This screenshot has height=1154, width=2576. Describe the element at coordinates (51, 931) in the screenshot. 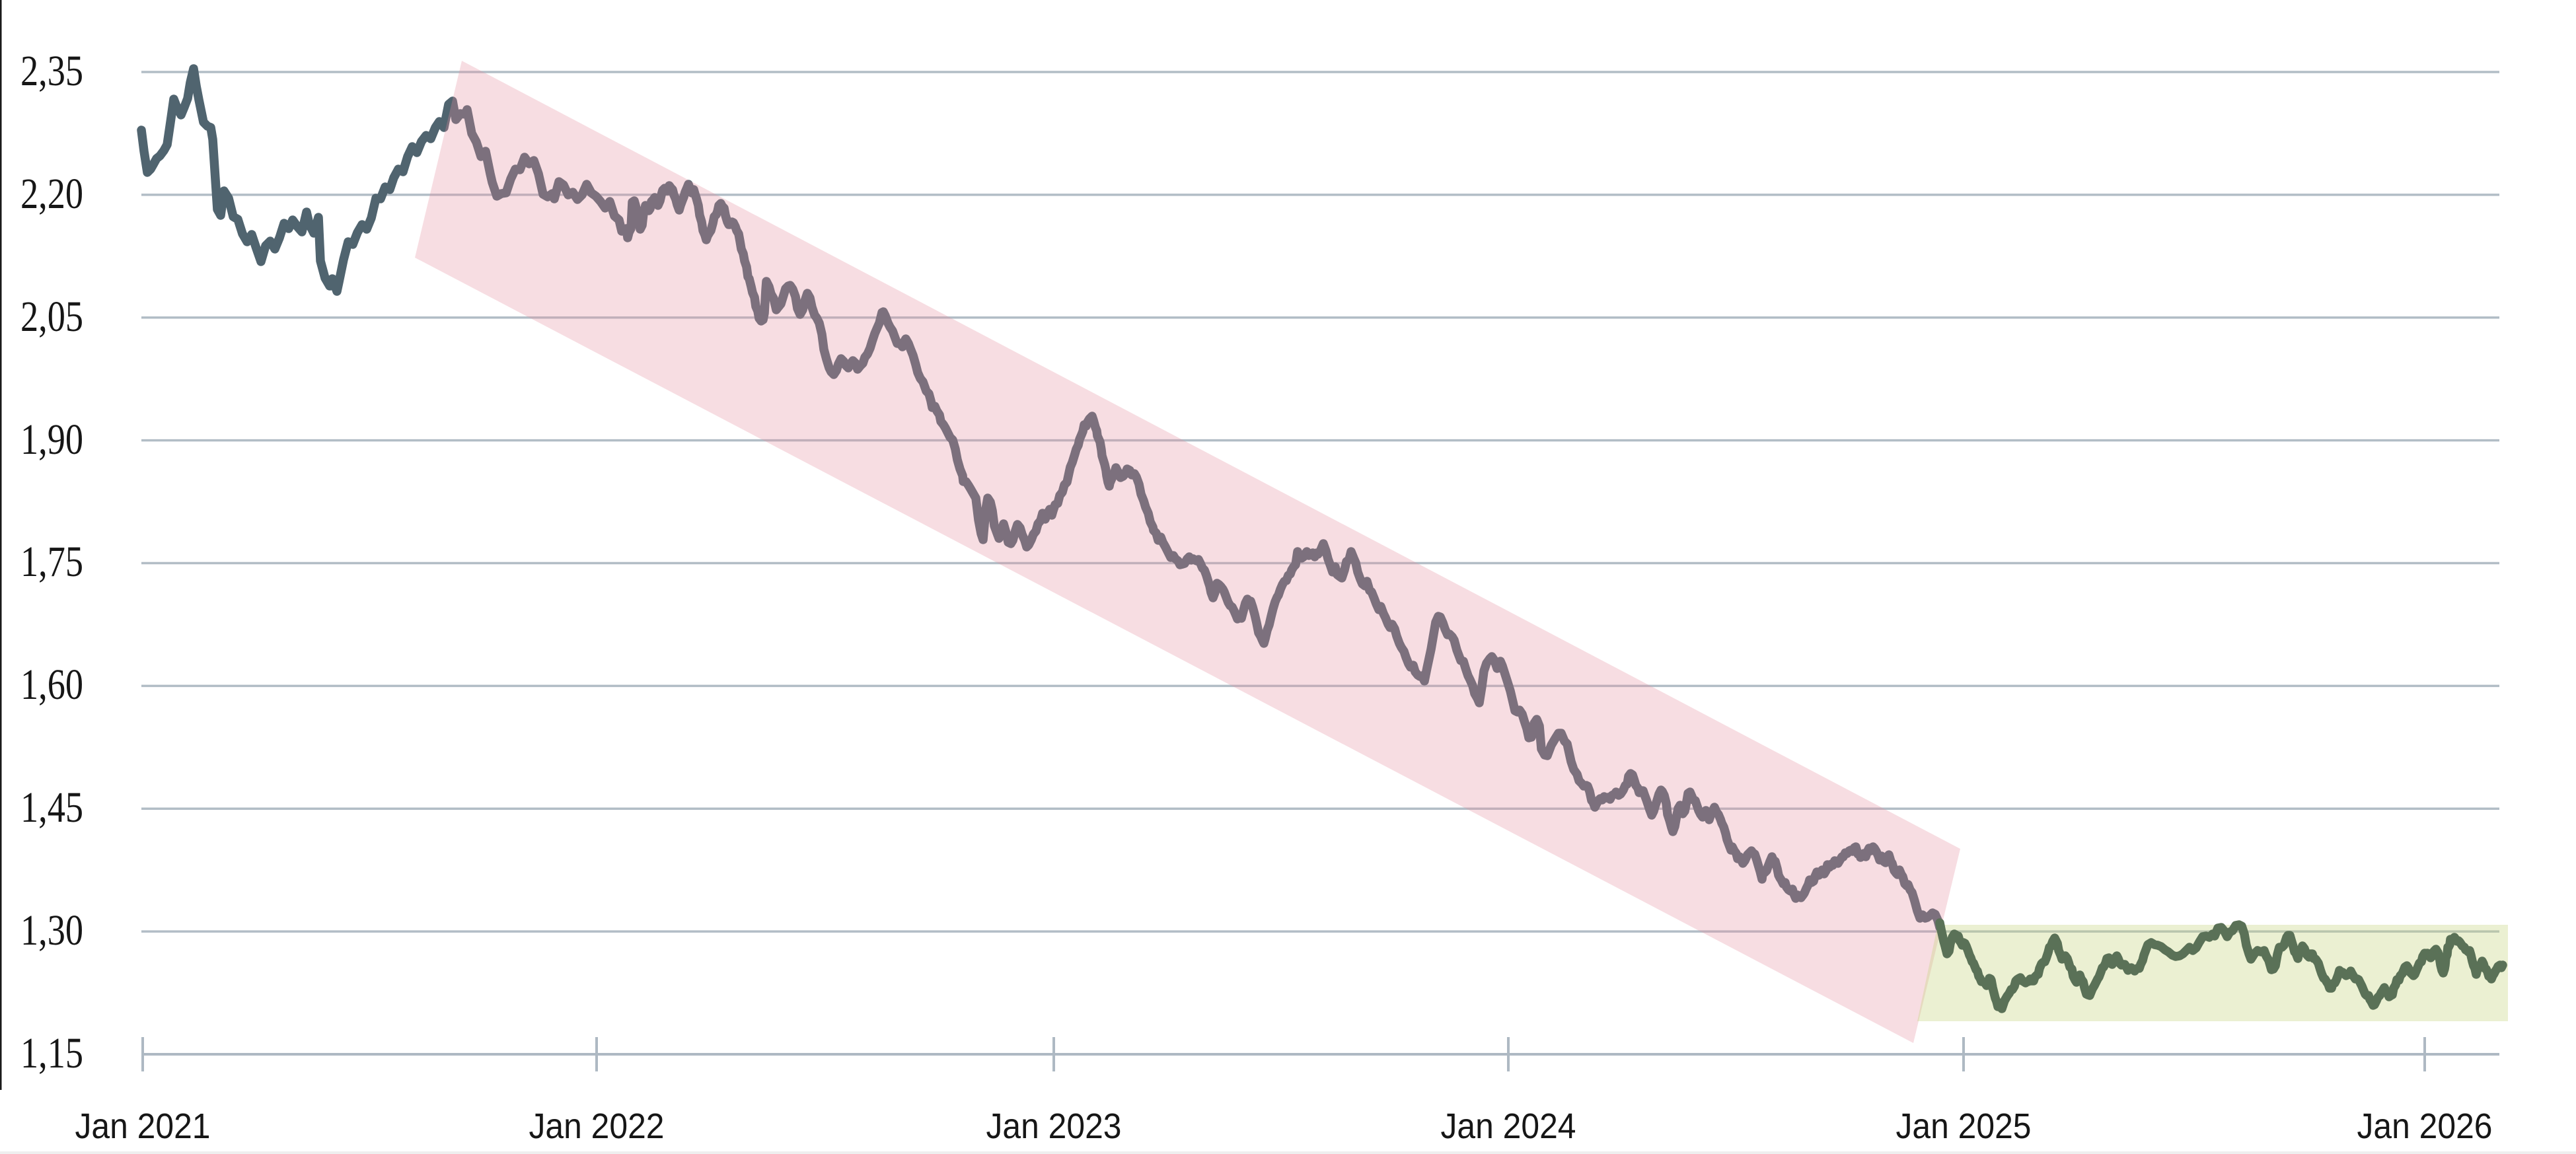

I see `svg-text: 1,30` at that location.